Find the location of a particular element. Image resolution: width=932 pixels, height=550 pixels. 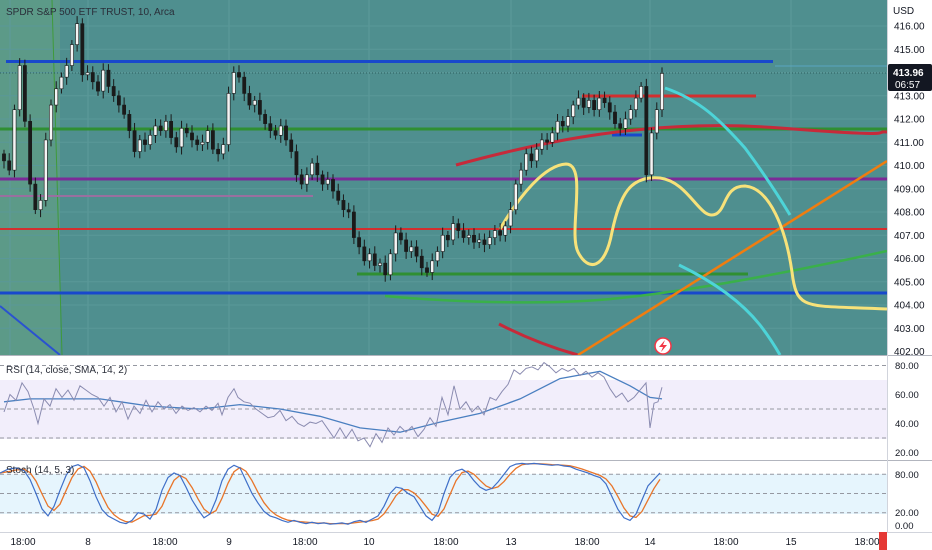

countdown: 06:57 is located at coordinates (907, 85).